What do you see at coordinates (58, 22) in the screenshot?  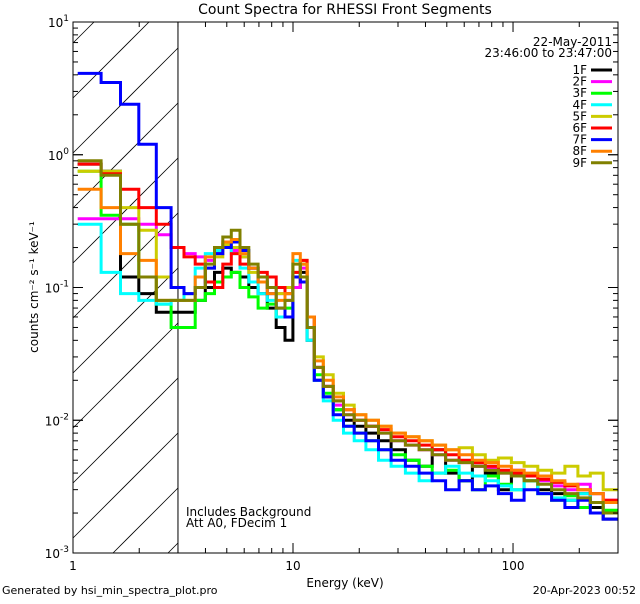 I see `y-tick-label: 10¹` at bounding box center [58, 22].